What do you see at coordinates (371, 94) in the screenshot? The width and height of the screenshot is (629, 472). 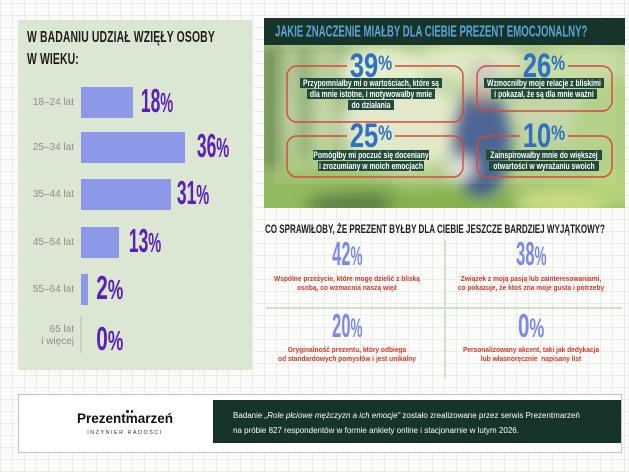 I see `svg-text:dla mnie istotne, i motywowałb: dla mnie istotne, i motywowałby mnie` at bounding box center [371, 94].